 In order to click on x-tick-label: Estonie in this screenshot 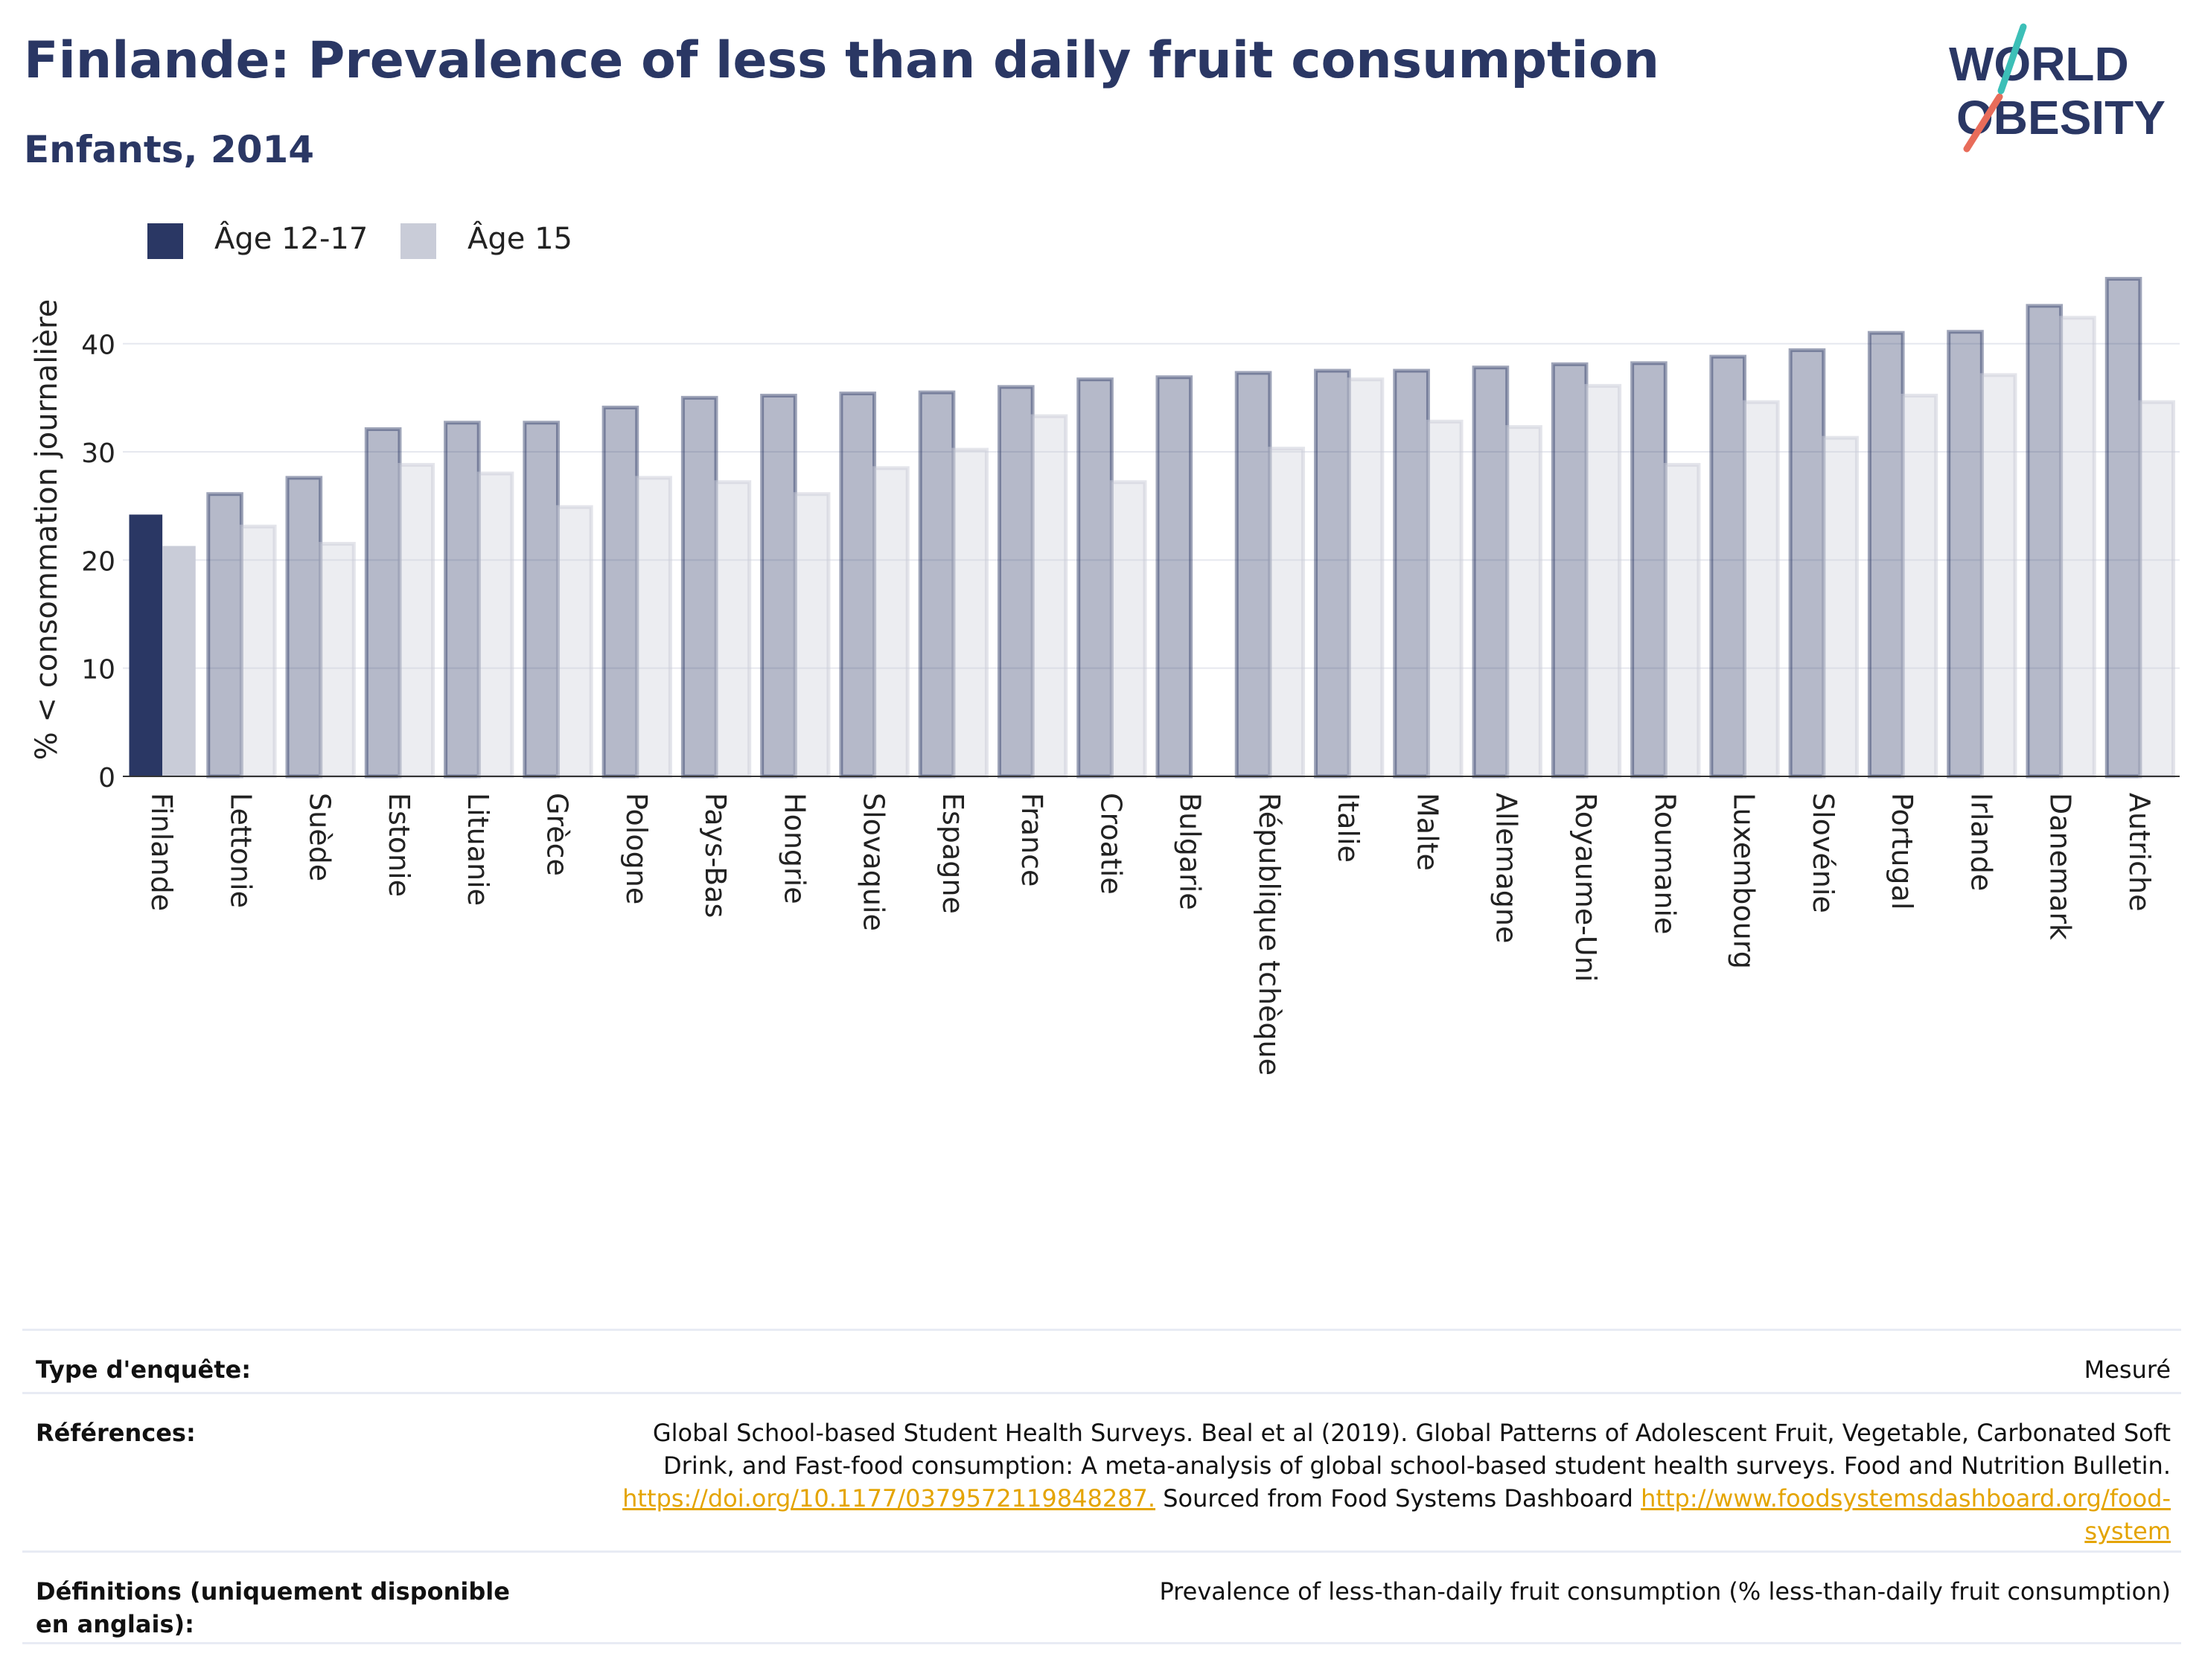, I will do `click(399, 845)`.